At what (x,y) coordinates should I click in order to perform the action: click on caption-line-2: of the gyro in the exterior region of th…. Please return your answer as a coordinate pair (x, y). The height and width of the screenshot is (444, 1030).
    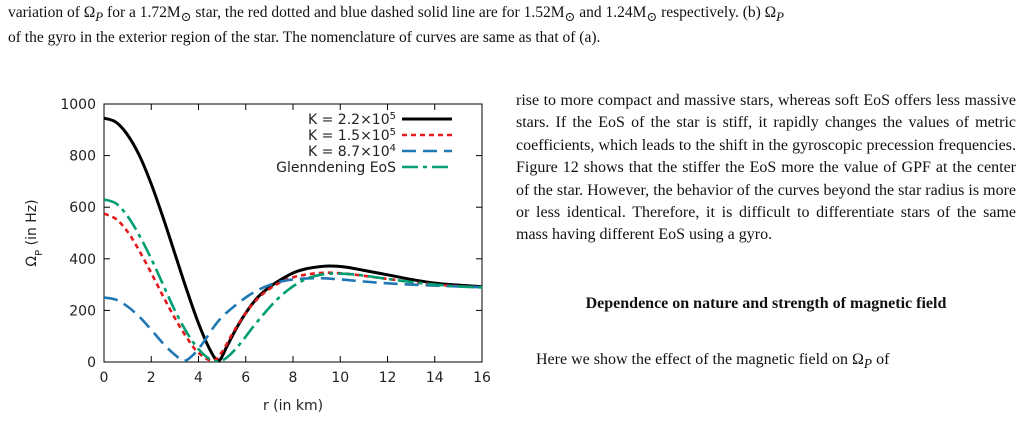
    Looking at the image, I should click on (304, 38).